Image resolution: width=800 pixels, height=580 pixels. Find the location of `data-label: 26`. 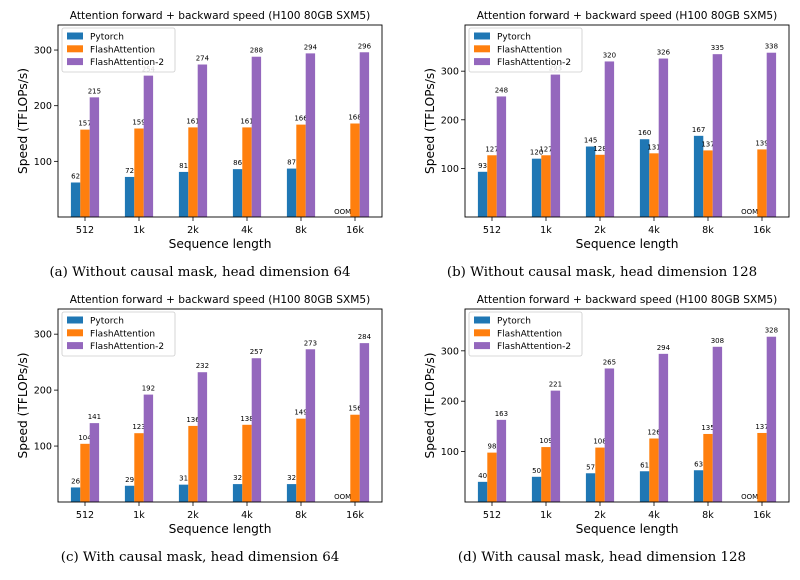

data-label: 26 is located at coordinates (75, 481).